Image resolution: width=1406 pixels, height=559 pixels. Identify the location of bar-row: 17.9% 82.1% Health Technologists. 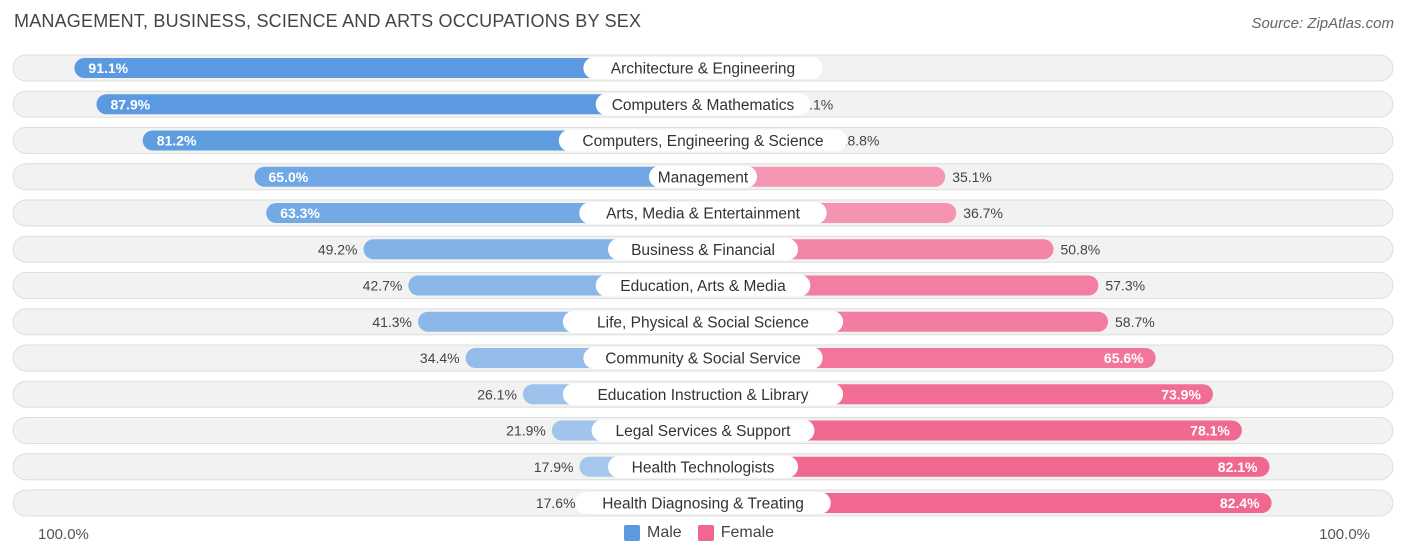
(703, 467).